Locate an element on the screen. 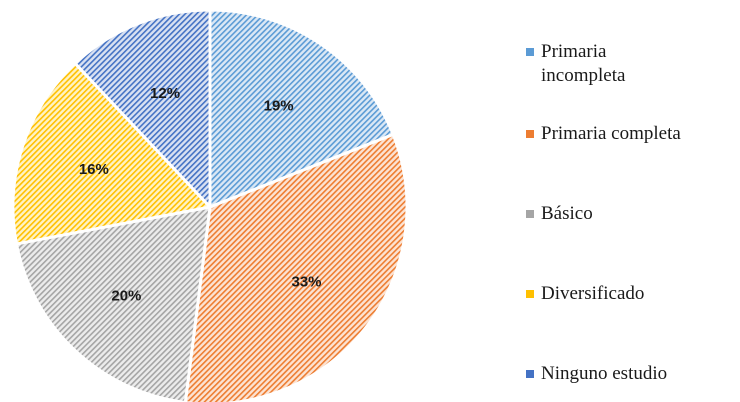 The width and height of the screenshot is (740, 402). legend-label: Primaria incompleta is located at coordinates (583, 63).